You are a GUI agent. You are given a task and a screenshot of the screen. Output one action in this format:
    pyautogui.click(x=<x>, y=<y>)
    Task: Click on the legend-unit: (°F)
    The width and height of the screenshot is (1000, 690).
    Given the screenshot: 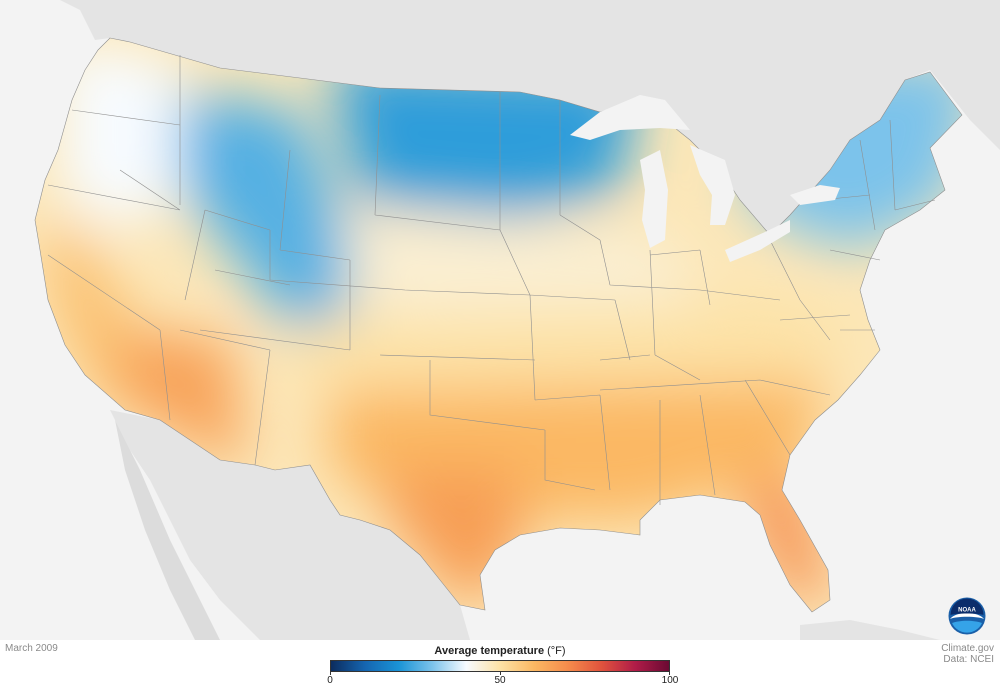 What is the action you would take?
    pyautogui.click(x=556, y=651)
    